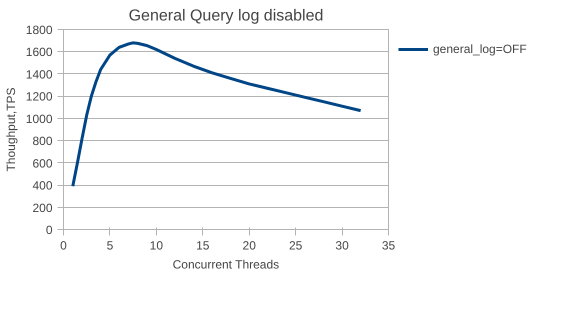 The height and width of the screenshot is (334, 573). What do you see at coordinates (49, 230) in the screenshot?
I see `y-tick-label: 0` at bounding box center [49, 230].